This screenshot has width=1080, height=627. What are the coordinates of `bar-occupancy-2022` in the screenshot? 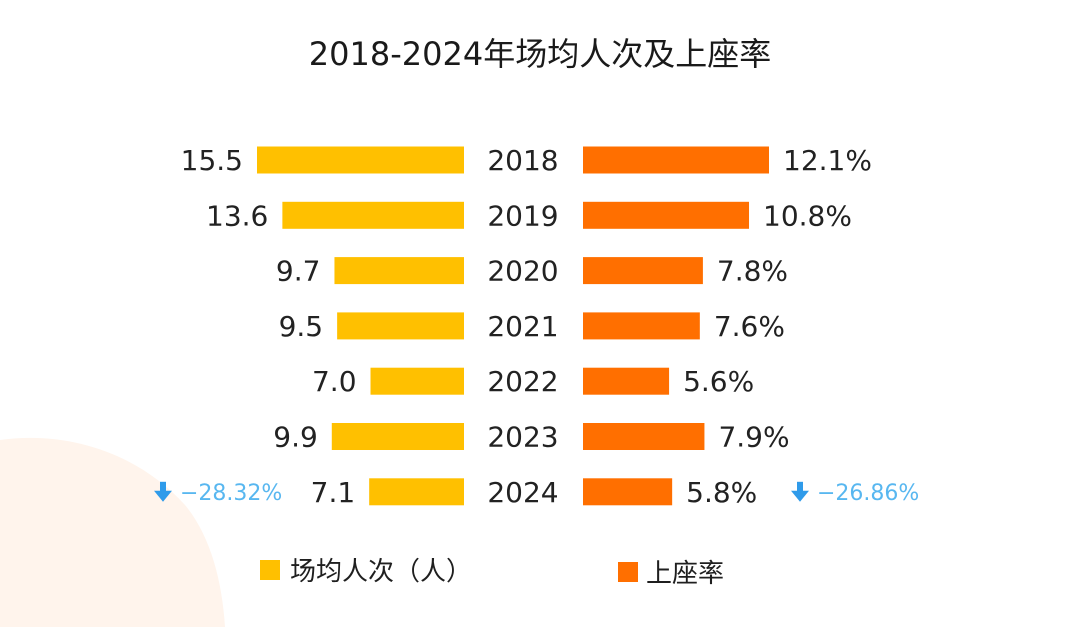 It's located at (626, 381).